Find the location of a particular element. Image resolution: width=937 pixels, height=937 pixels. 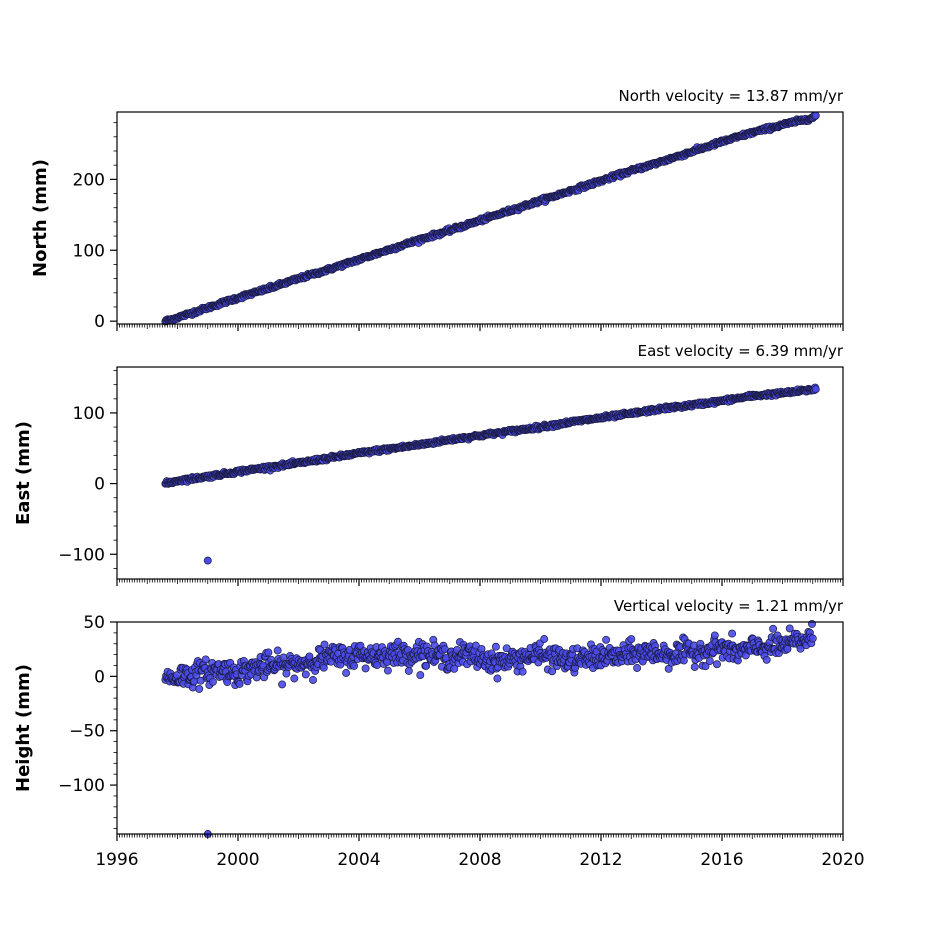

x-tick-label: 2004 is located at coordinates (358, 860).